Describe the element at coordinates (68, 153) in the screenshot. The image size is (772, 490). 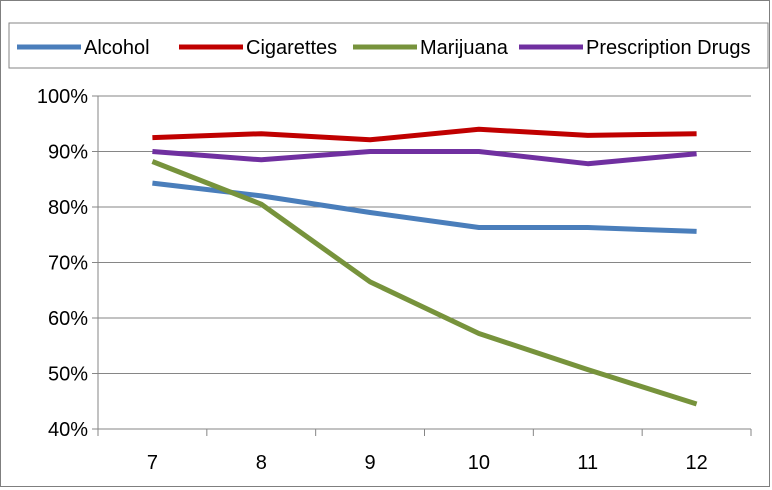
I see `y-tick-label: 90%` at that location.